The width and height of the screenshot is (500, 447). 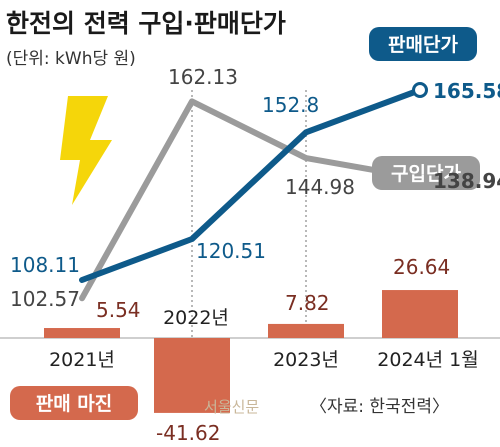 I want to click on margin-label-2024: 26.64, so click(x=421, y=267).